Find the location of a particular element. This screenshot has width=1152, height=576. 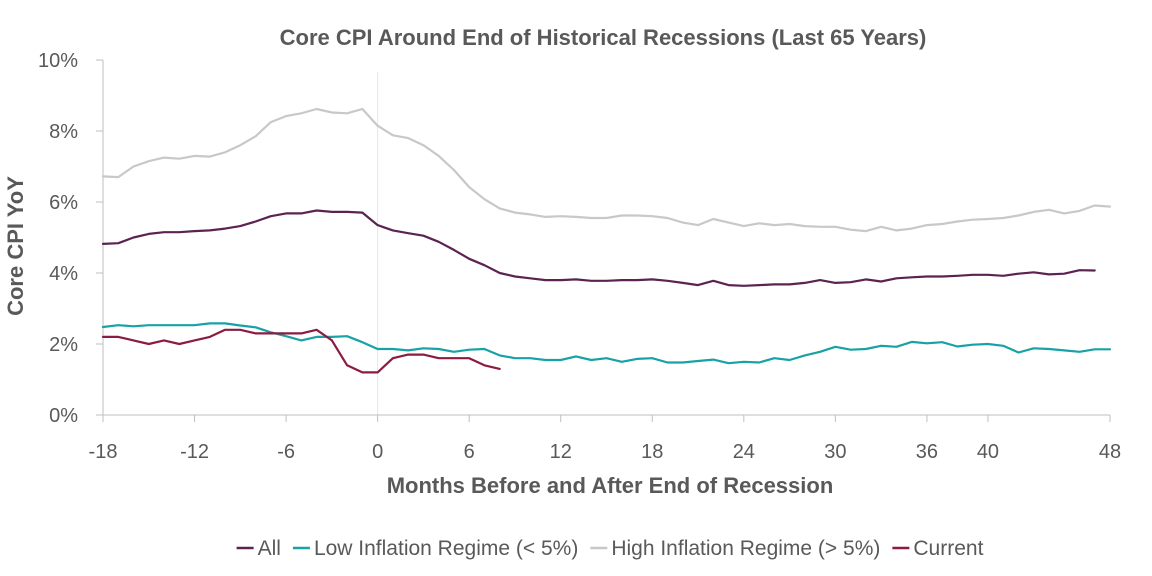

x-tick-label: 12 is located at coordinates (561, 452).